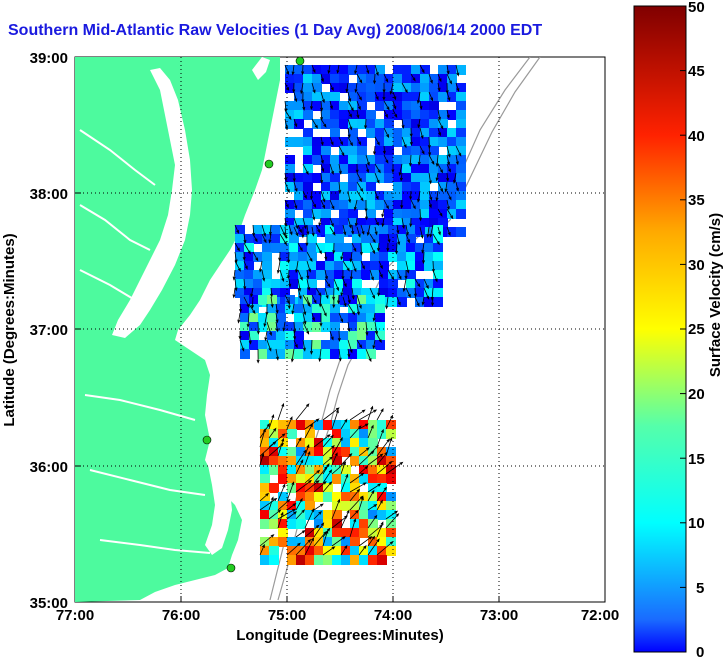 The height and width of the screenshot is (659, 724). I want to click on y-tick-label: 39:00, so click(49, 58).